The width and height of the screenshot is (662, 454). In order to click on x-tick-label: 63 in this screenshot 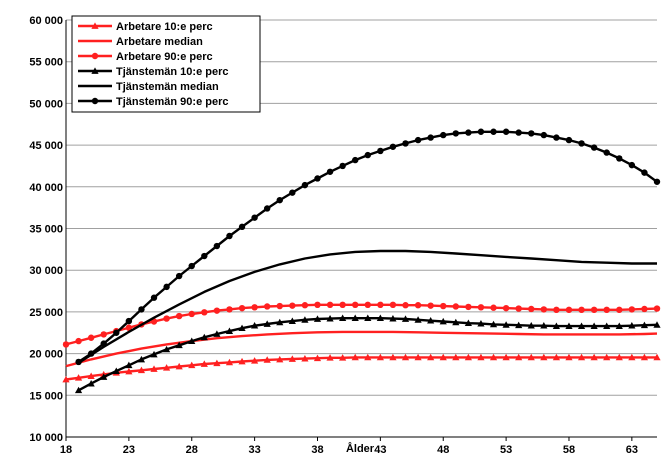, I will do `click(632, 449)`.